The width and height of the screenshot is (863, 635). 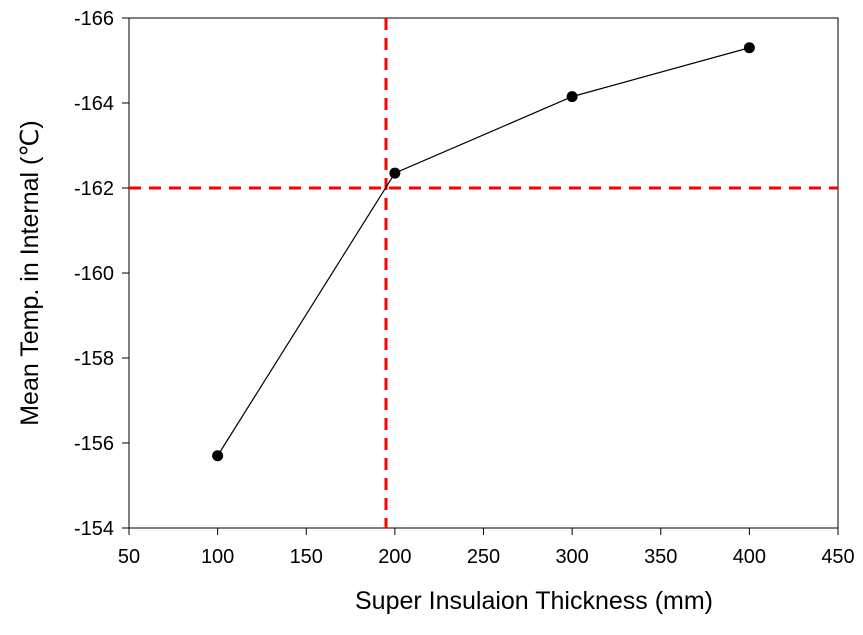 I want to click on x-tick-label: 350, so click(x=660, y=557).